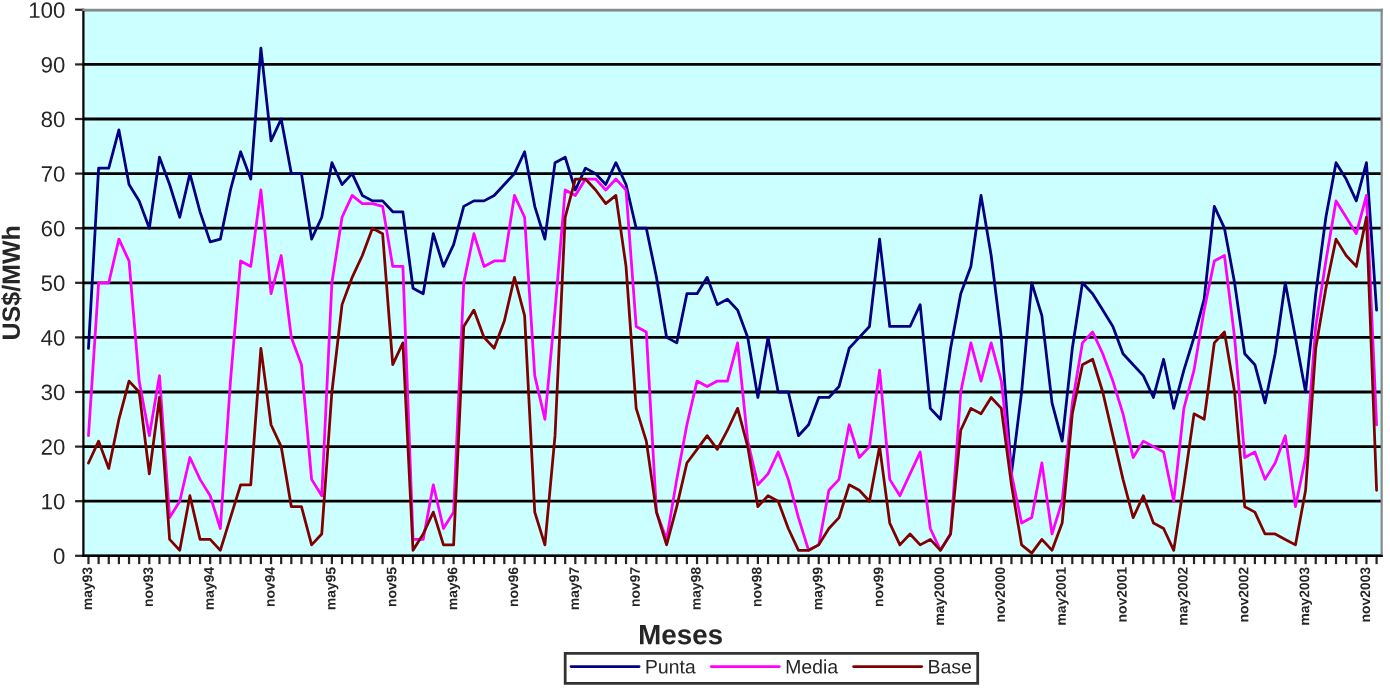  I want to click on y-tick-label: 10, so click(53, 501).